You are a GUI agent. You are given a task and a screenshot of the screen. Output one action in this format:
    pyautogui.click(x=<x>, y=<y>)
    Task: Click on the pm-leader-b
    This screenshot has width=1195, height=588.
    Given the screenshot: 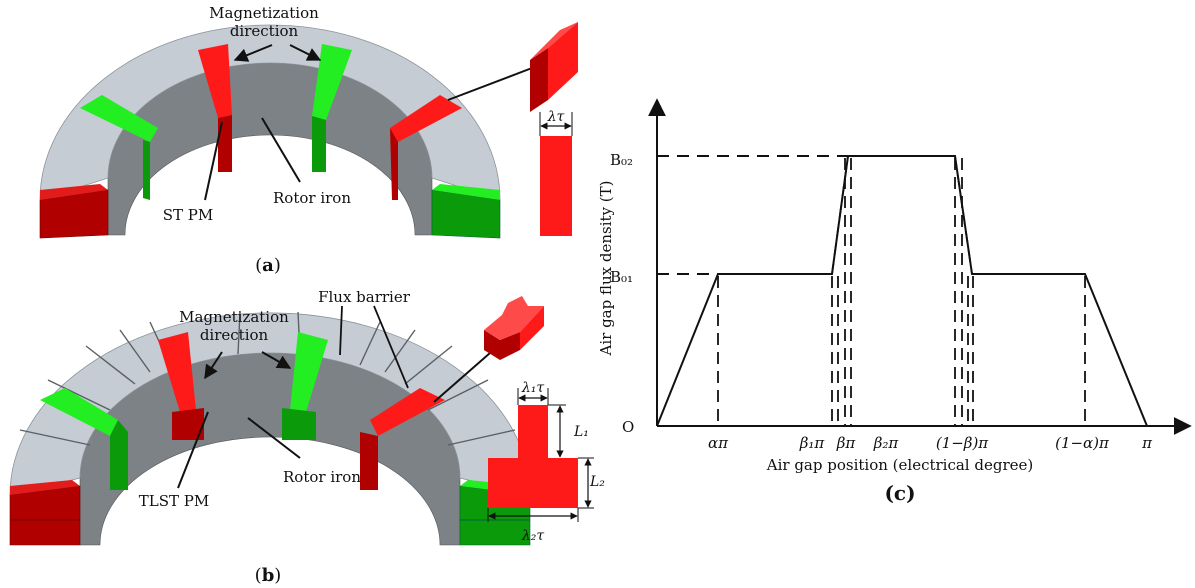 What is the action you would take?
    pyautogui.click(x=193, y=450)
    